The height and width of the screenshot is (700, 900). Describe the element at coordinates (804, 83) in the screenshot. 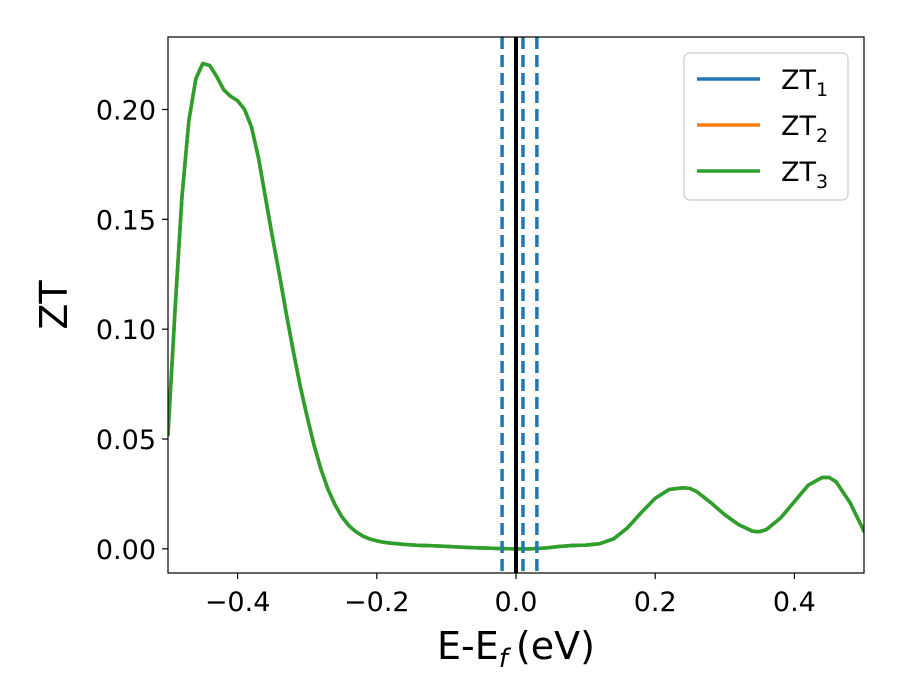

I see `legend-label-1: ZT1` at that location.